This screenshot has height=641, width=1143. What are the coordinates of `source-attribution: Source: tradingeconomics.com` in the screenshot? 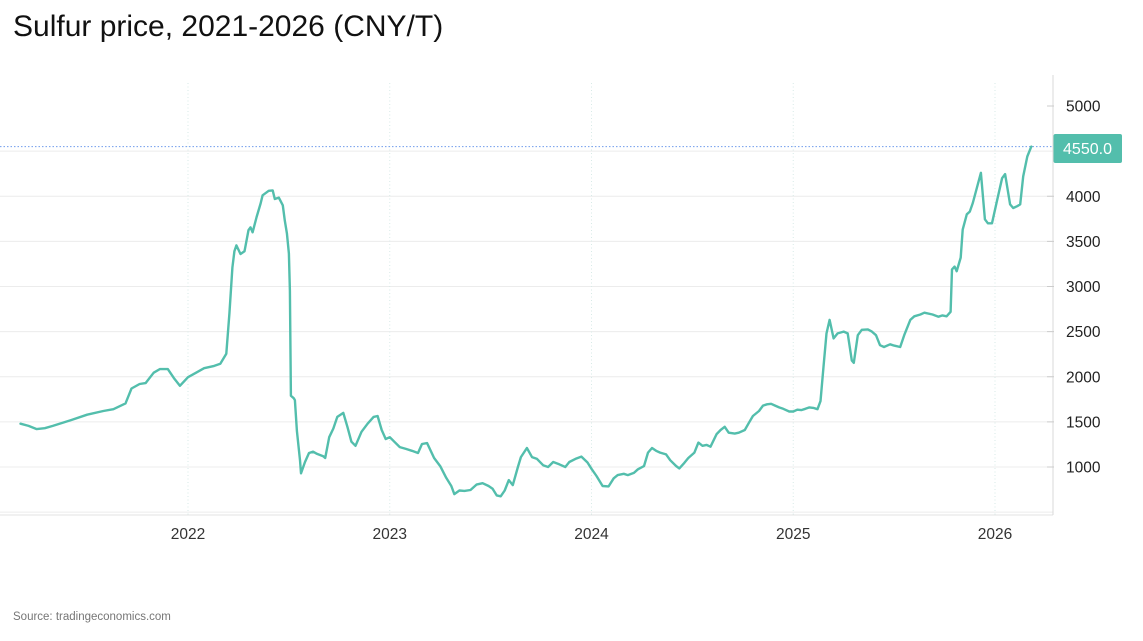 It's located at (92, 617).